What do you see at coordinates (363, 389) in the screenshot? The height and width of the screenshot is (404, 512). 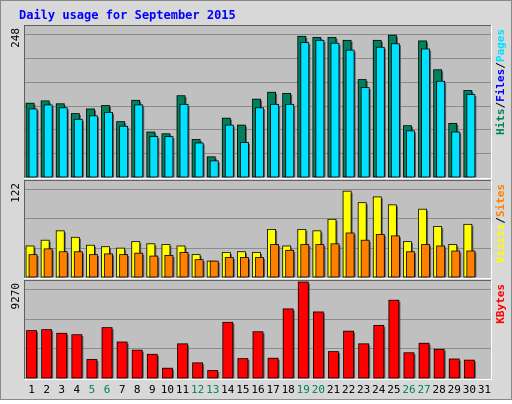 I see `x-tick-label-day-23: 23` at bounding box center [363, 389].